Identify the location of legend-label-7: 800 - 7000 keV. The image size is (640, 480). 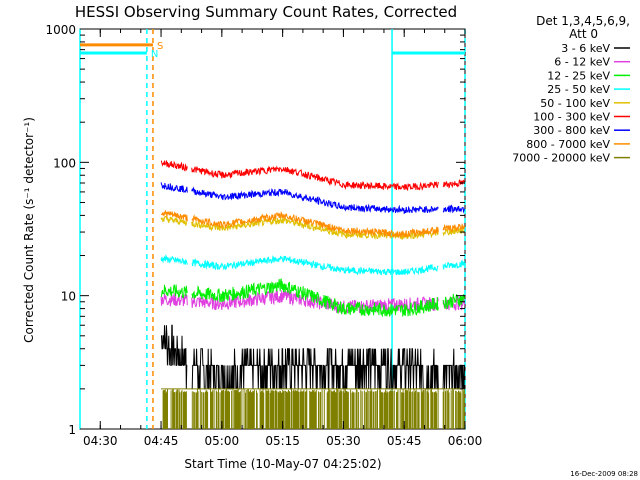
(568, 144).